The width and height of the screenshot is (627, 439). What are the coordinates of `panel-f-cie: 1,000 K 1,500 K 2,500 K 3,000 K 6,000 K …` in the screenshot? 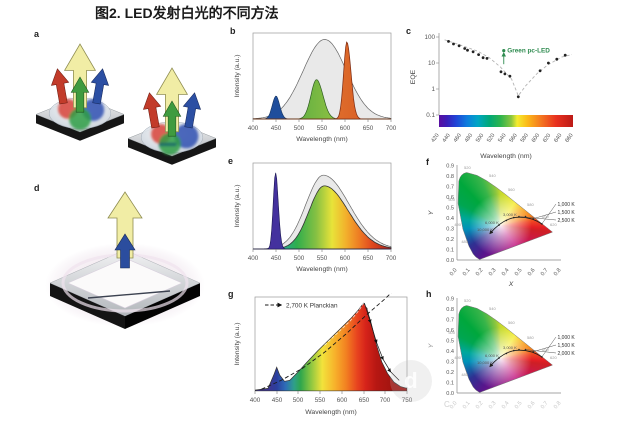 It's located at (503, 224).